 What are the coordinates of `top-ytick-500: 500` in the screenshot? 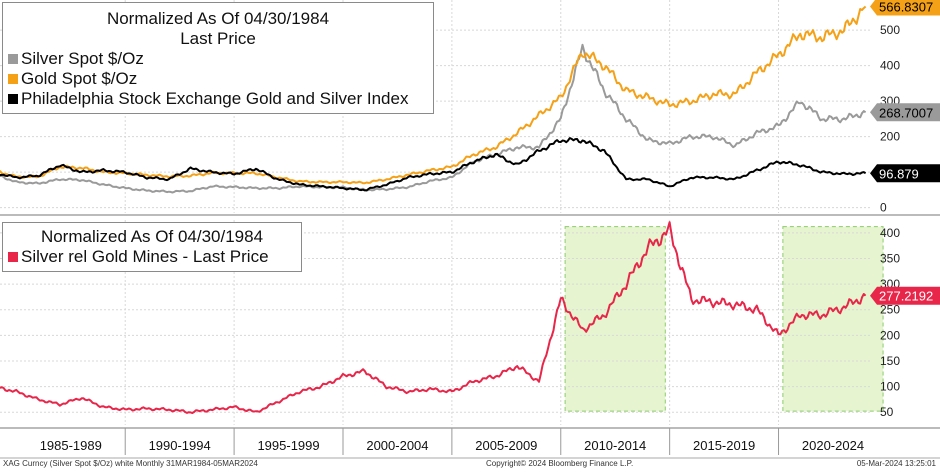 It's located at (890, 30).